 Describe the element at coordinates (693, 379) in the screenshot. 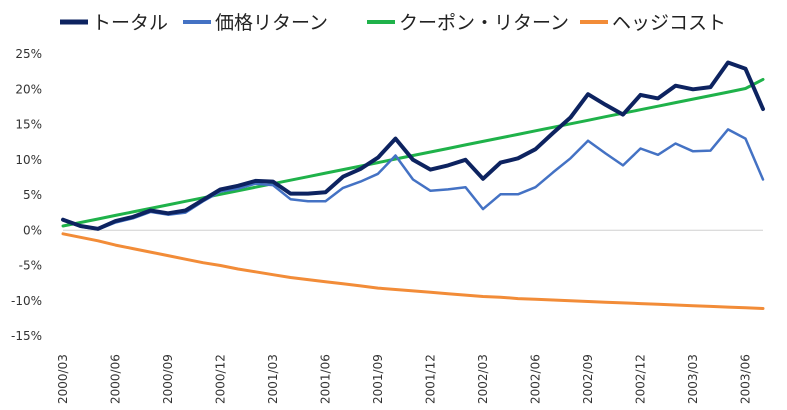

I see `x-tick-label: 2003/03` at that location.